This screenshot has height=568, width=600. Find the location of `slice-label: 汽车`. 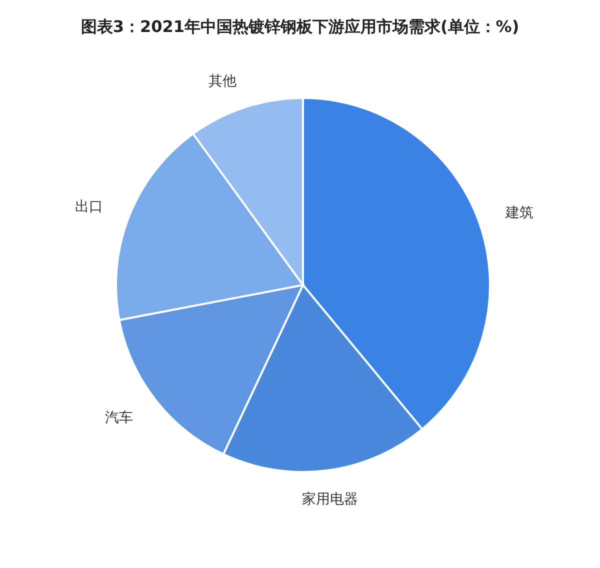

slice-label: 汽车 is located at coordinates (119, 418).